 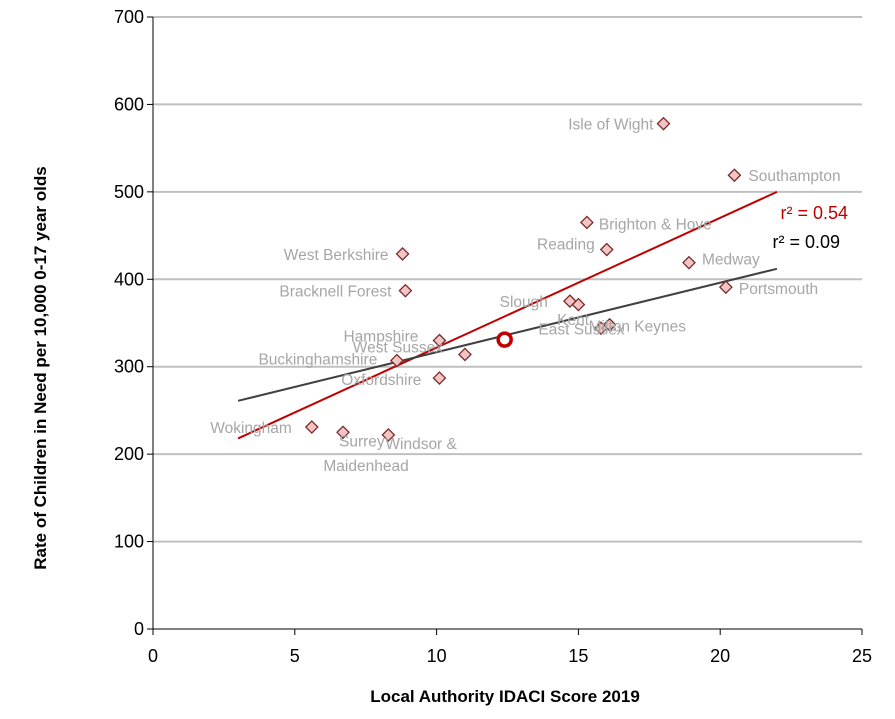 I want to click on point-label: Bracknell Forest, so click(x=335, y=292).